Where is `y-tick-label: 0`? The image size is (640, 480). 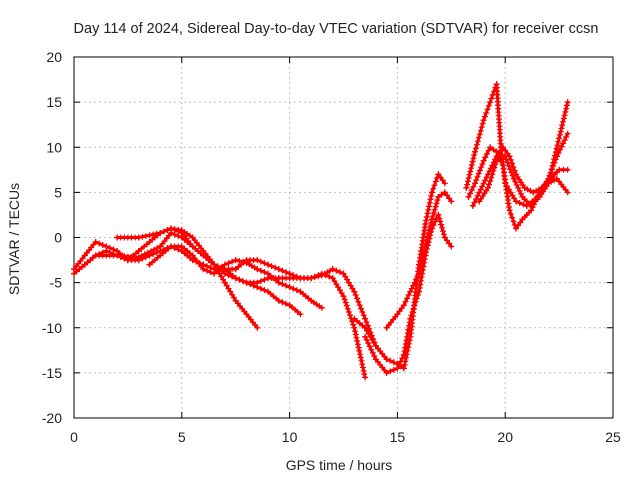
y-tick-label: 0 is located at coordinates (58, 238).